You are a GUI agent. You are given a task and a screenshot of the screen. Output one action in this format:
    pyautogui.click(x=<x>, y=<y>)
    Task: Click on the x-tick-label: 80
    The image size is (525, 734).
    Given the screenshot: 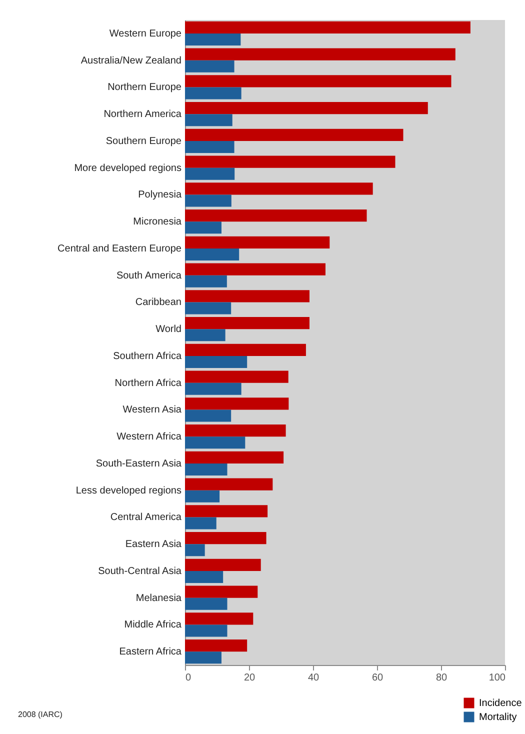 What is the action you would take?
    pyautogui.click(x=442, y=678)
    